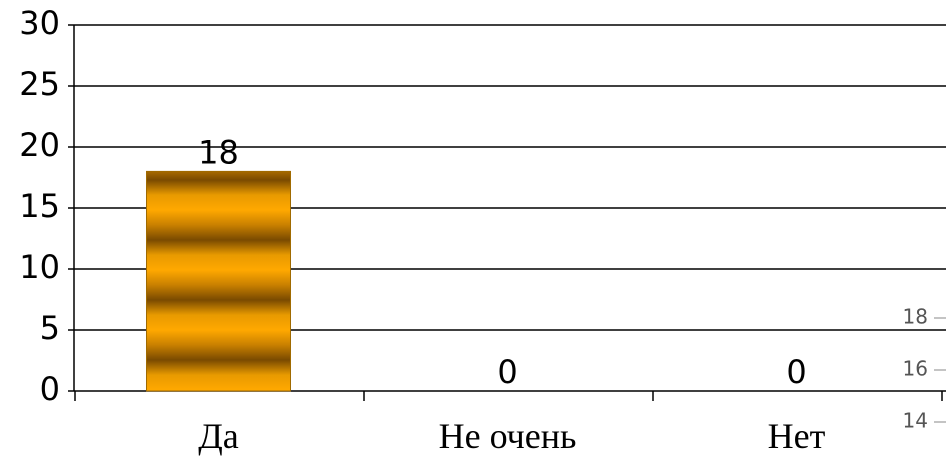 Image resolution: width=946 pixels, height=459 pixels. I want to click on side-label: 18, so click(915, 317).